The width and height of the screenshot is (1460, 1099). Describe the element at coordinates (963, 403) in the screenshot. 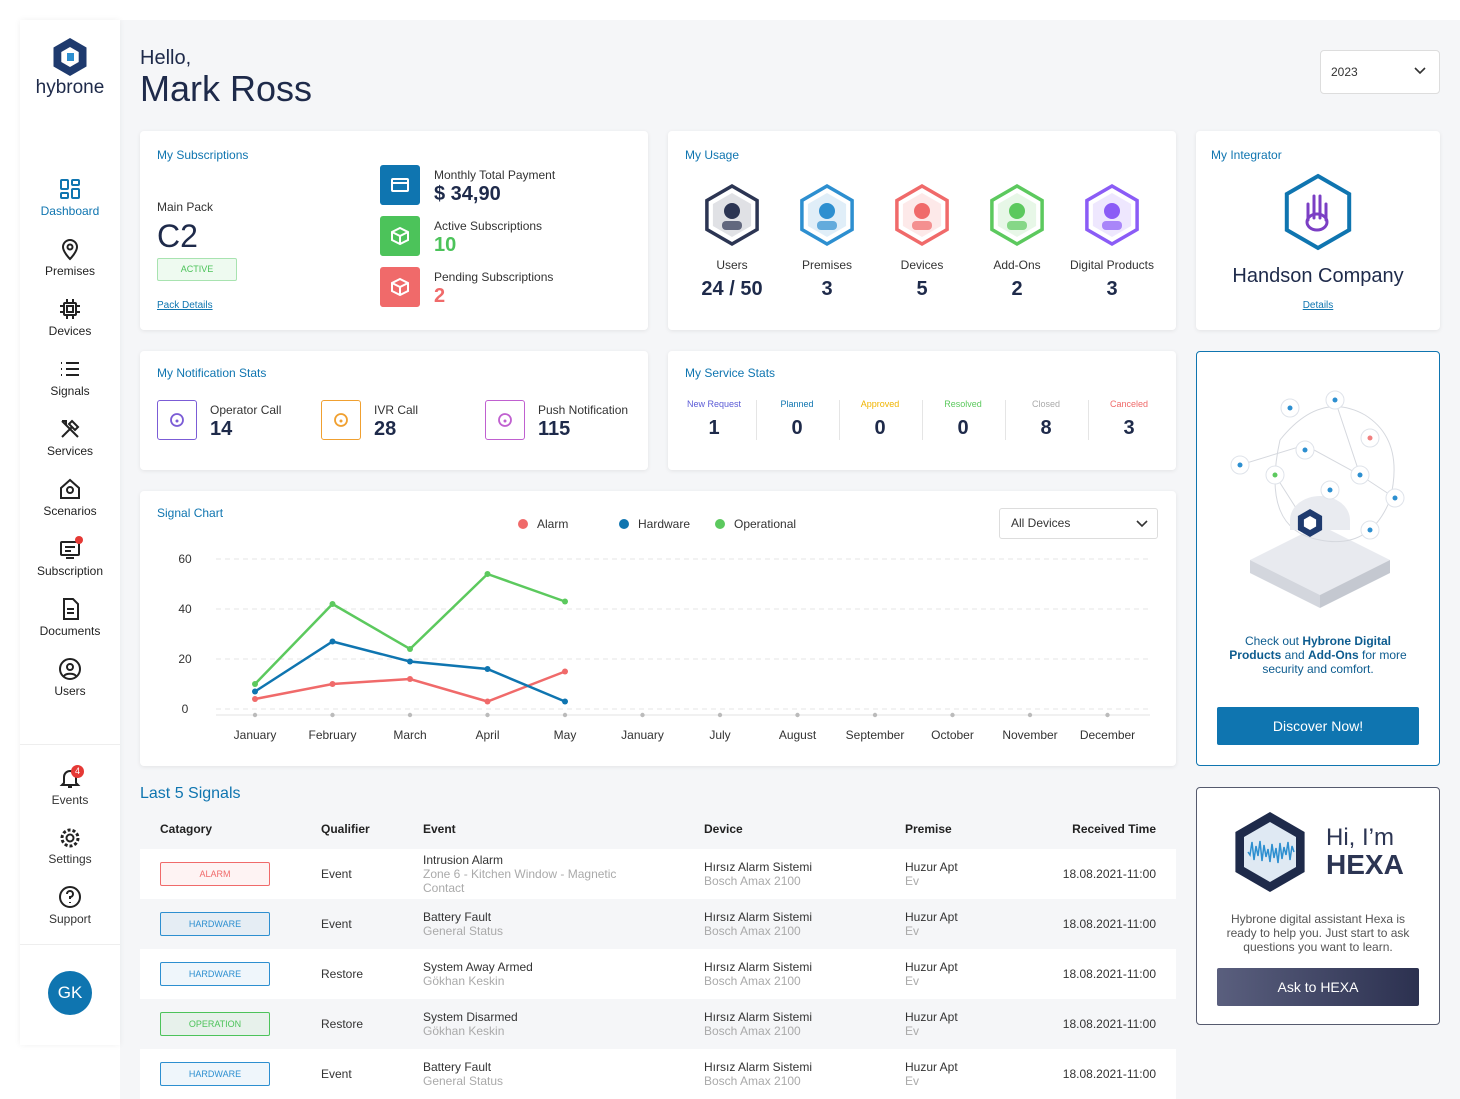

I see `service-label: Resolved` at that location.